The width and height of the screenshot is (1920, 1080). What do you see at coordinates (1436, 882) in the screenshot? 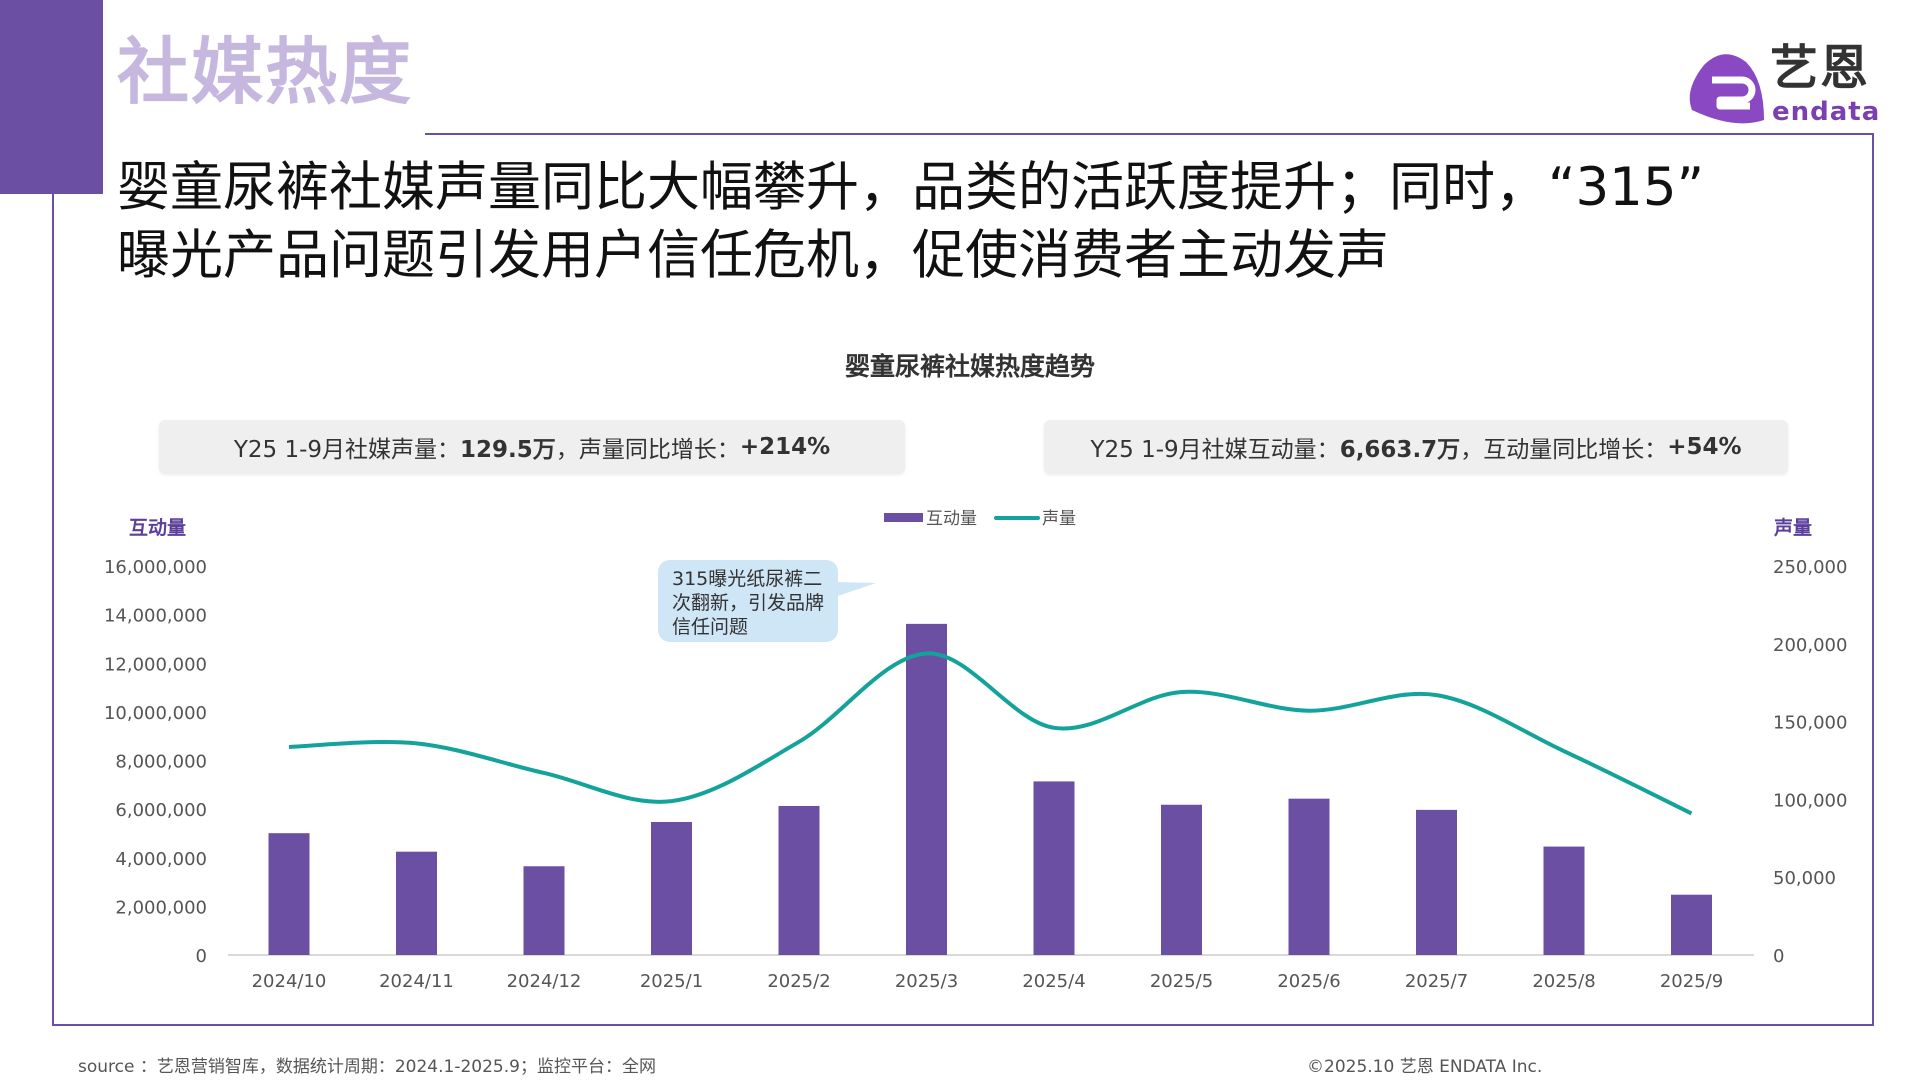
I see `bar-2025/7` at bounding box center [1436, 882].